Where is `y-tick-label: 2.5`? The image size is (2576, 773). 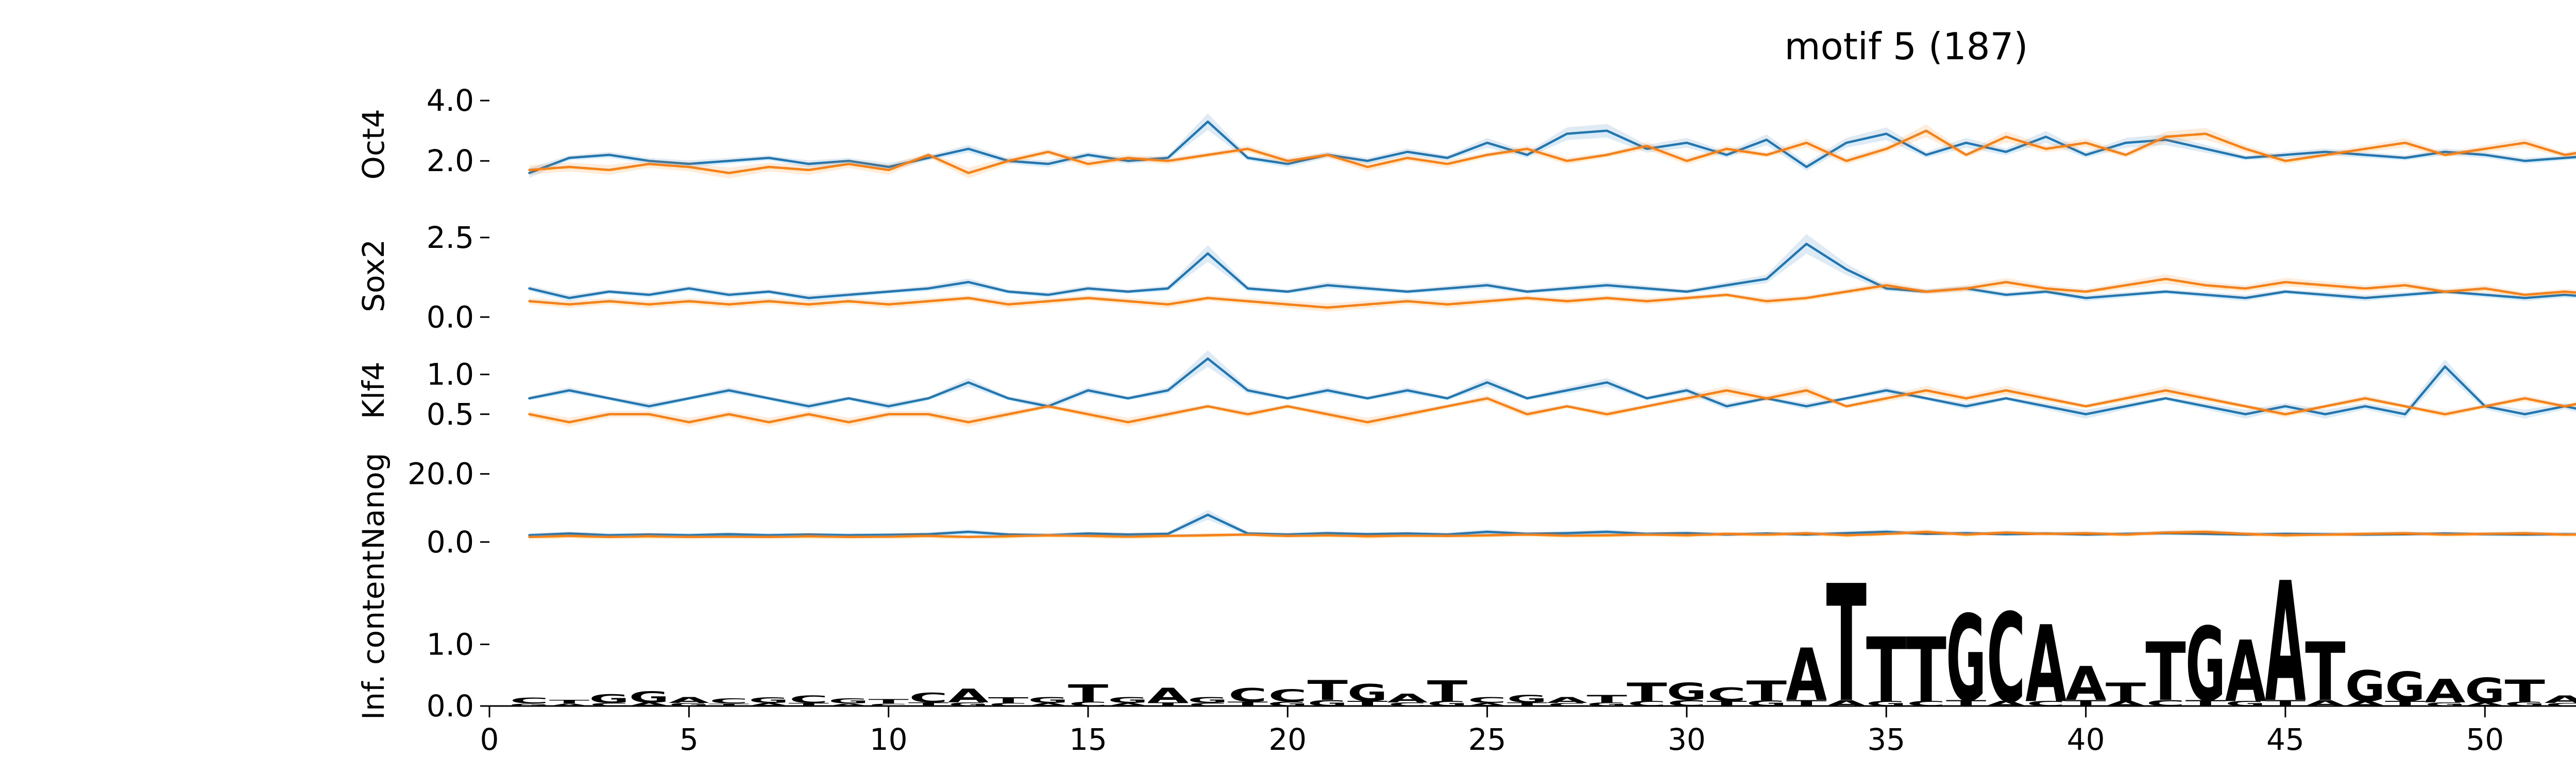 y-tick-label: 2.5 is located at coordinates (450, 237).